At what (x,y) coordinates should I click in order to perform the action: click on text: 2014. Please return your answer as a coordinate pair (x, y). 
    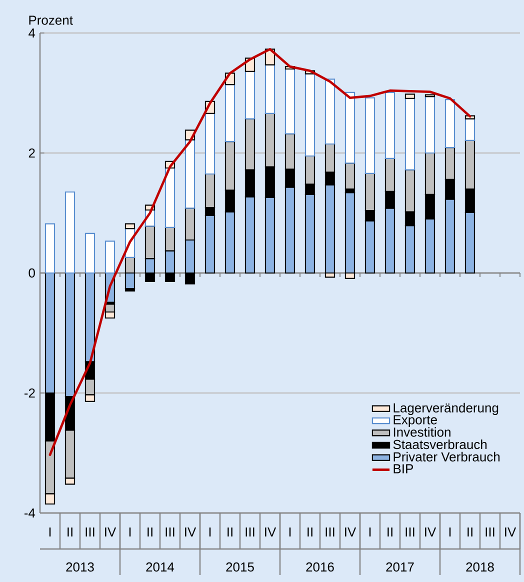
    Looking at the image, I should click on (160, 567).